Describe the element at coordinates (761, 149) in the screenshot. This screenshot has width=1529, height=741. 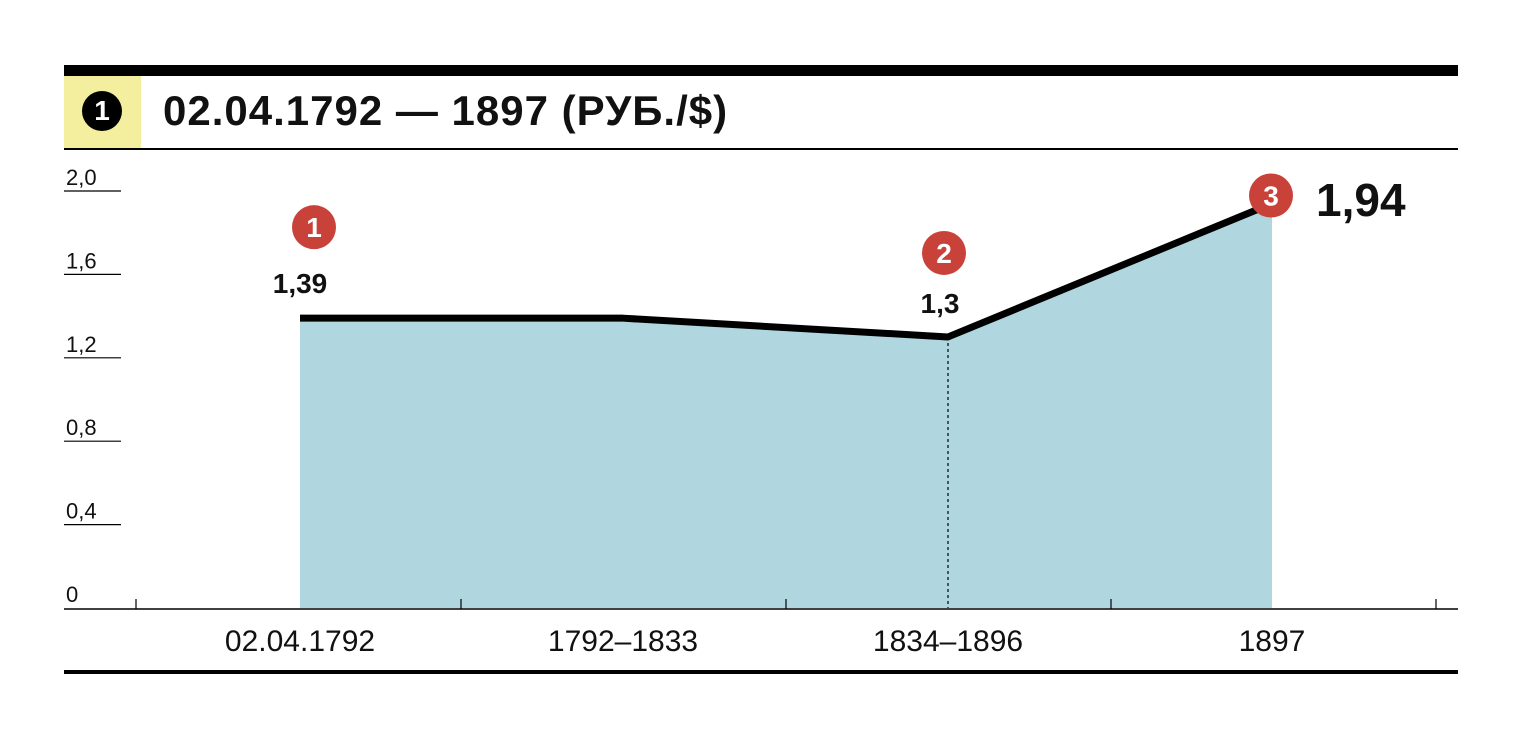
I see `title-divider` at that location.